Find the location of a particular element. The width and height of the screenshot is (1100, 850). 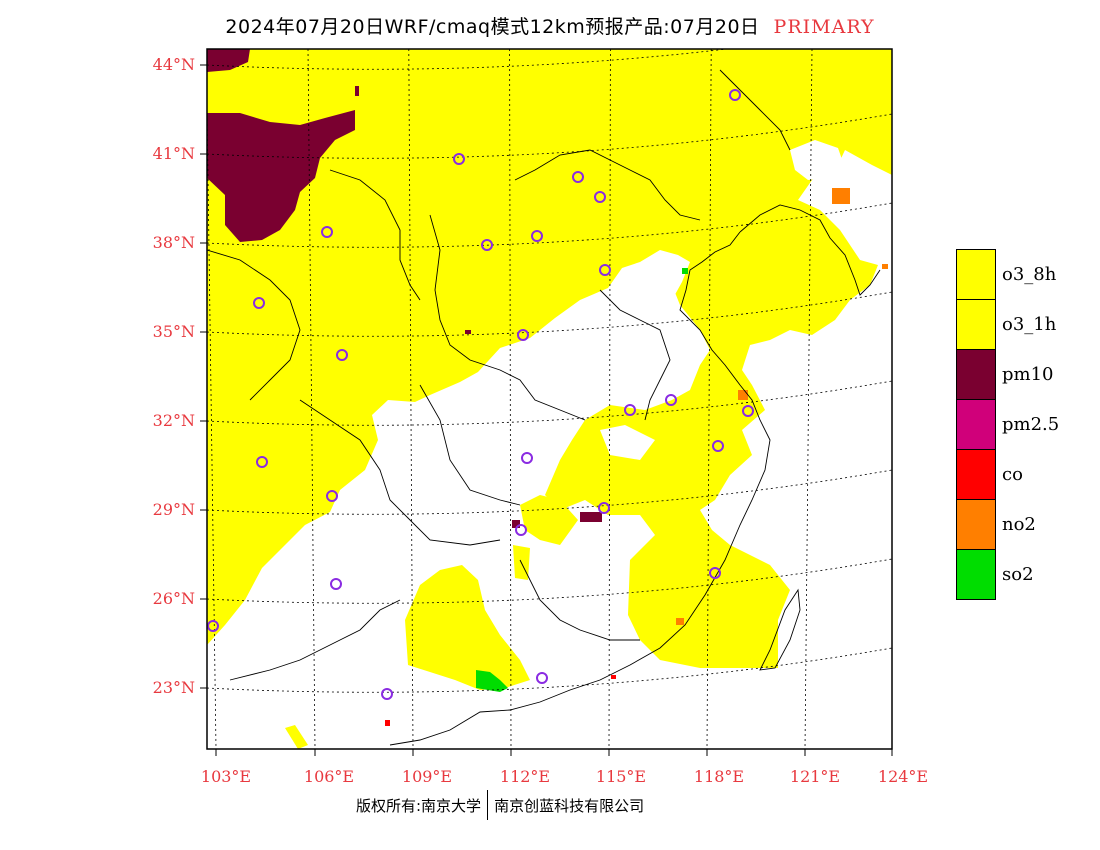

o3-south is located at coordinates (467, 627).